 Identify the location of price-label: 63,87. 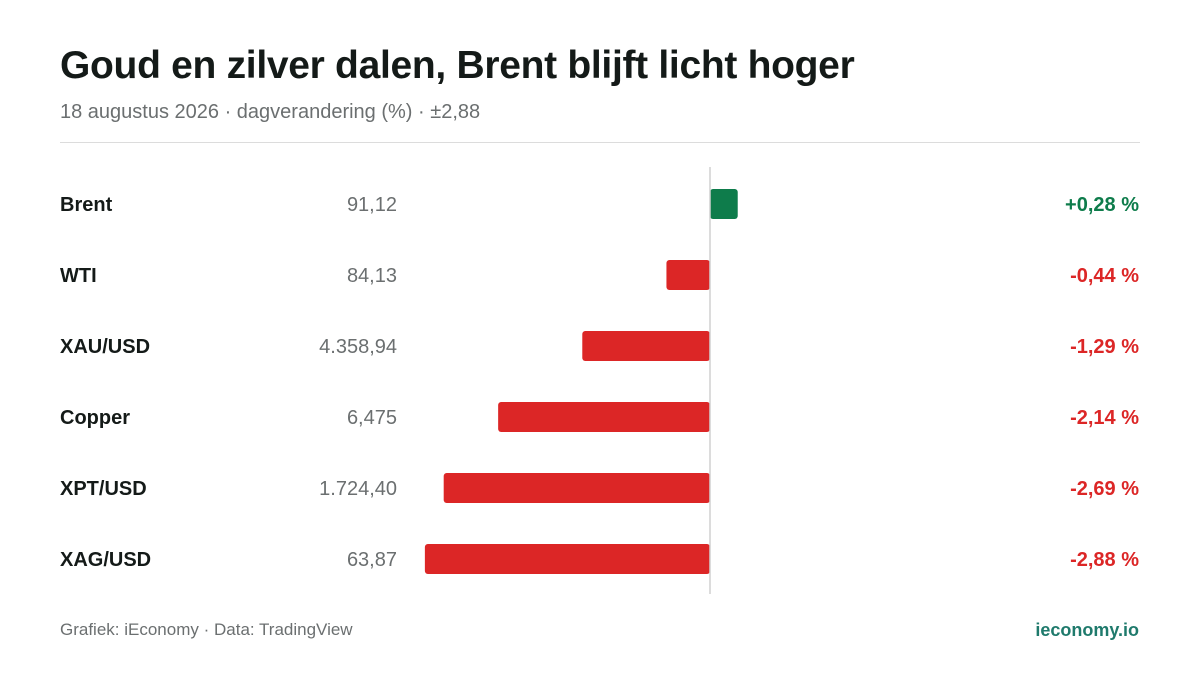
(372, 560).